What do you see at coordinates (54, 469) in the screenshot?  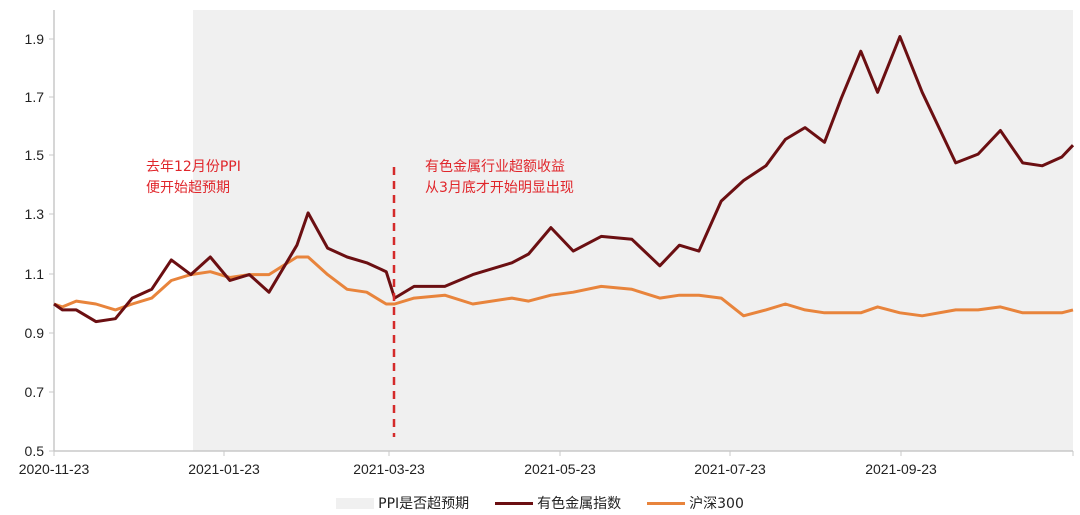 I see `x-label: 2020-11-23` at bounding box center [54, 469].